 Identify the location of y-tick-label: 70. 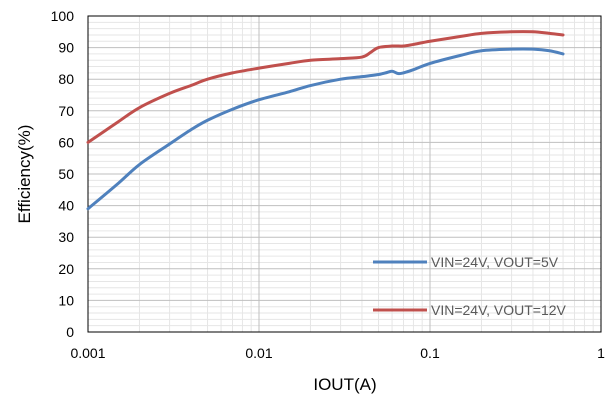
(66, 111).